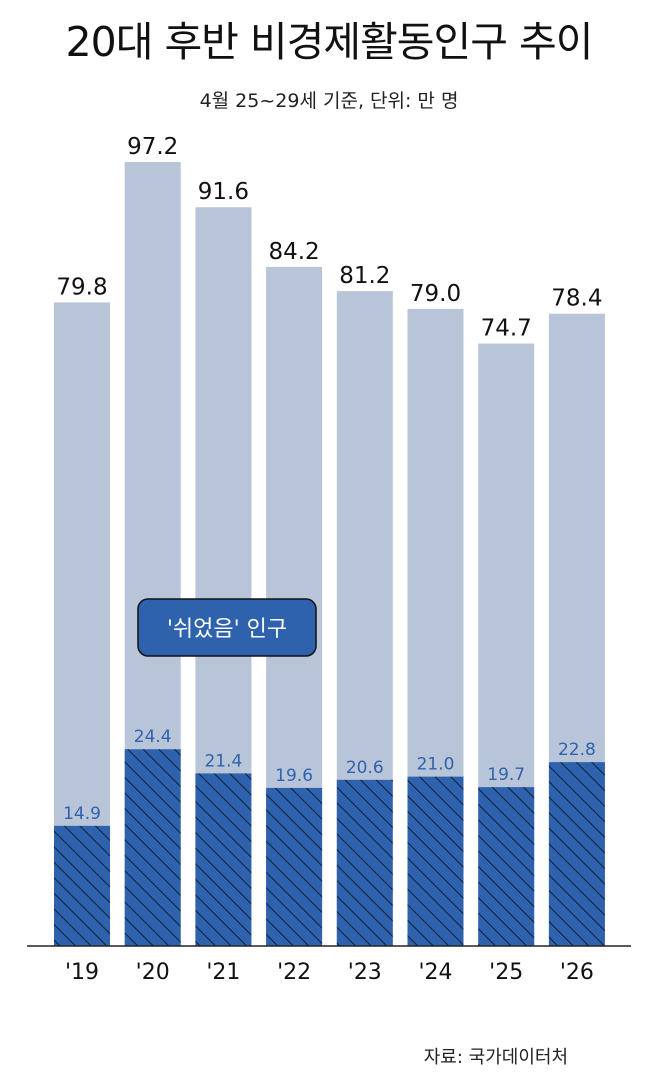 The width and height of the screenshot is (658, 1081). I want to click on x-tick-label-5: '24, so click(435, 972).